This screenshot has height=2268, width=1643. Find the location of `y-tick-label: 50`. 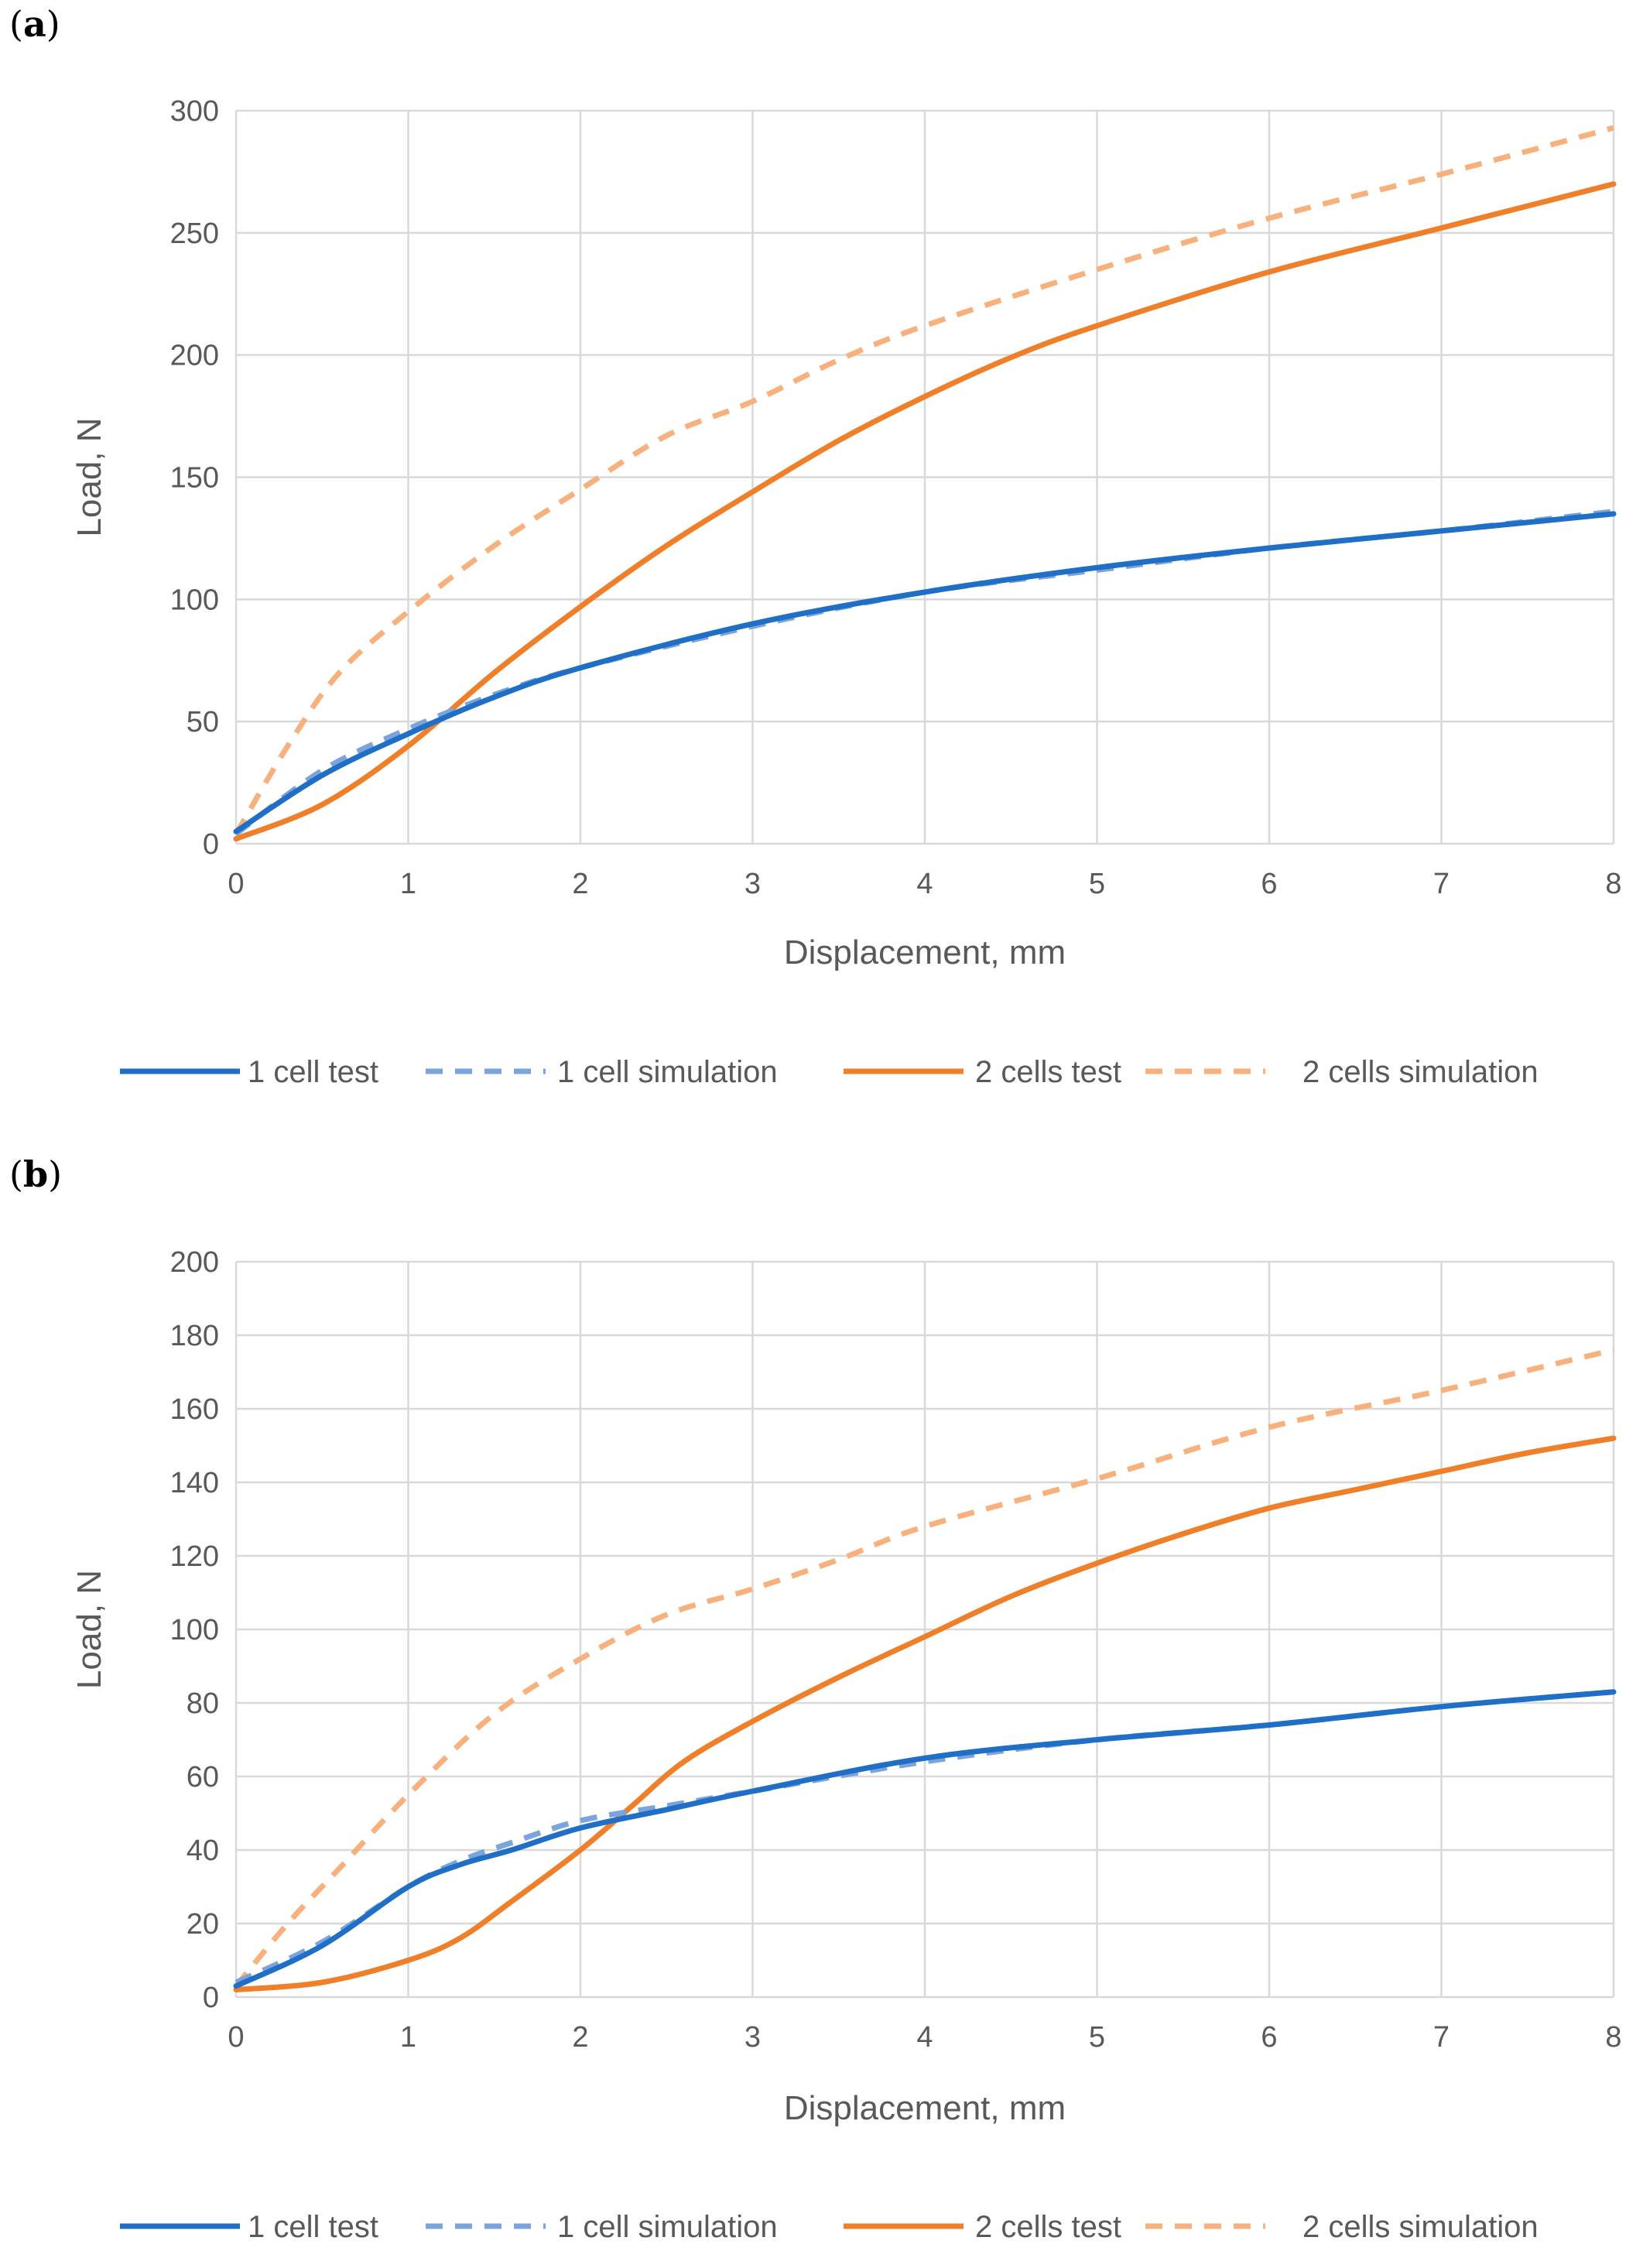

y-tick-label: 50 is located at coordinates (203, 722).